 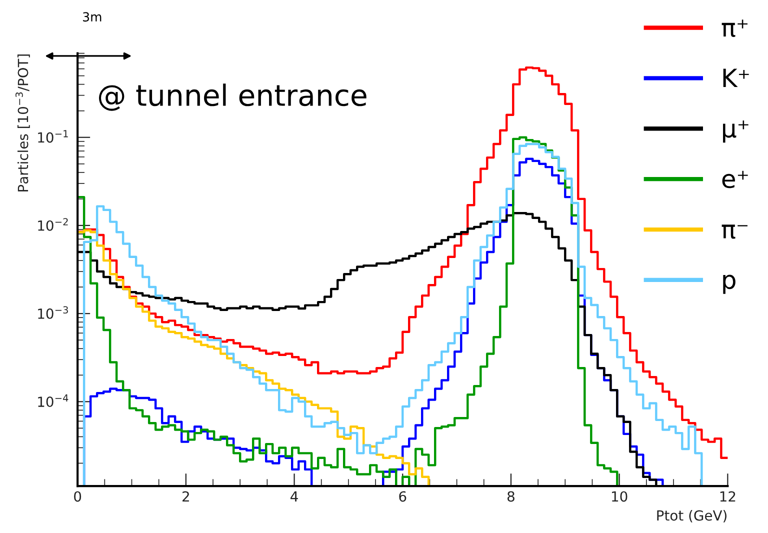 I want to click on legend-label: μ⁺, so click(x=735, y=131).